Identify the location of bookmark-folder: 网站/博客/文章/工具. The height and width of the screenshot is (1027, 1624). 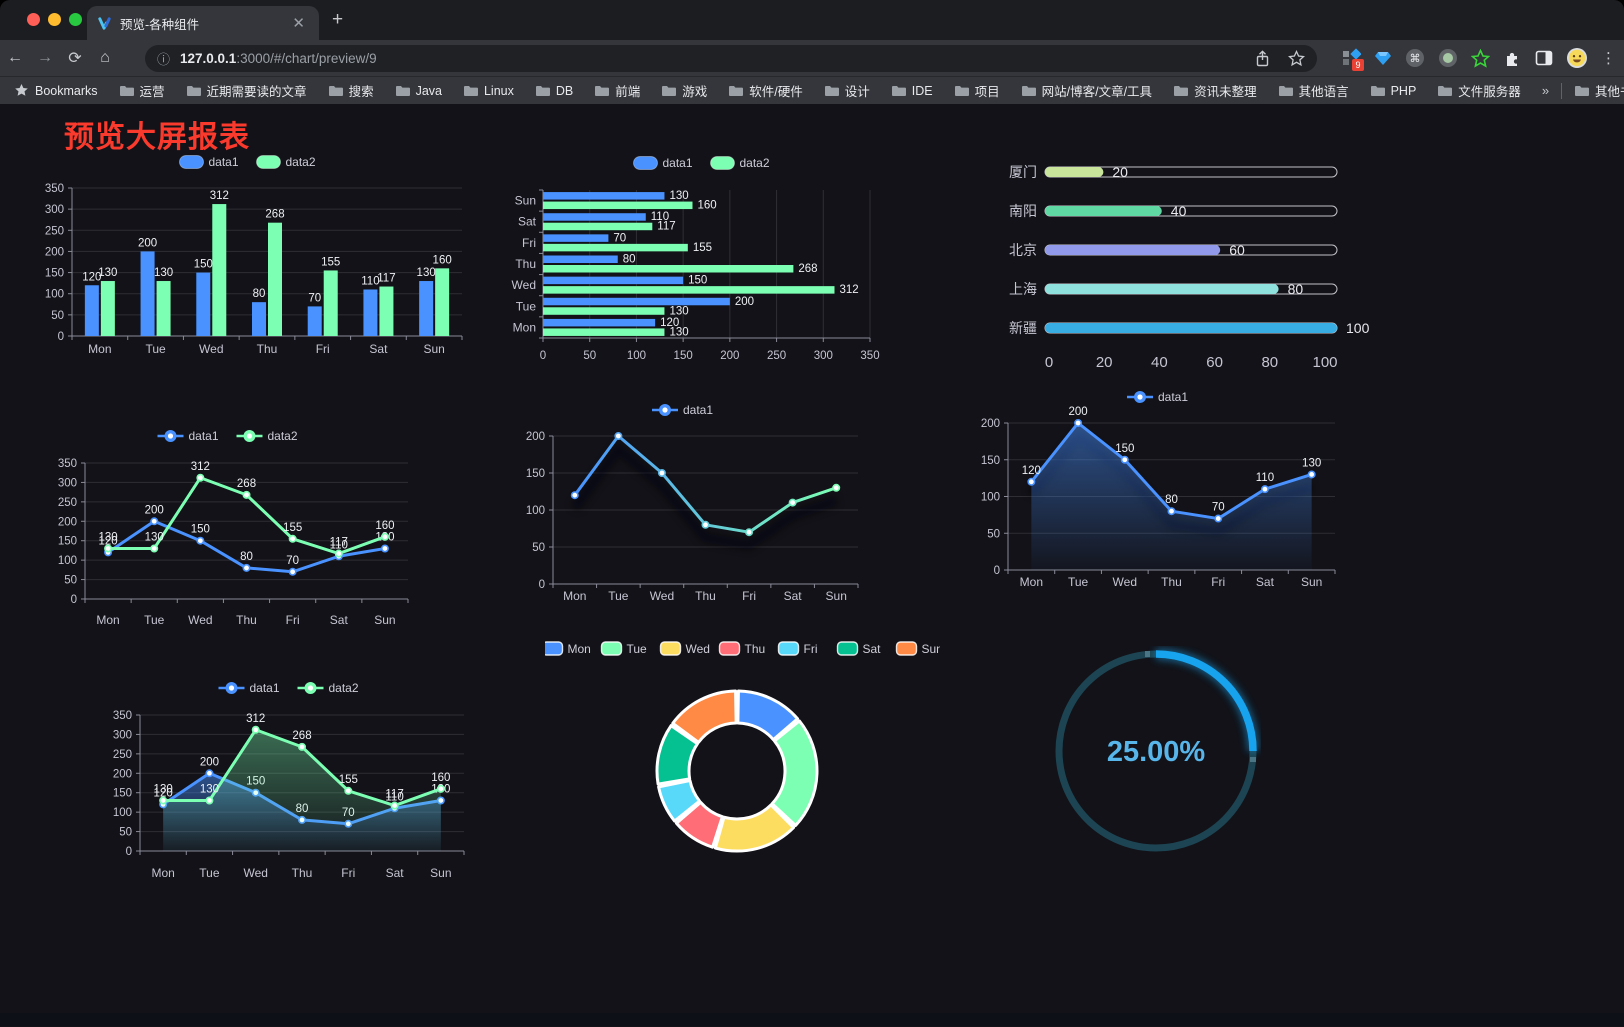
(1086, 90).